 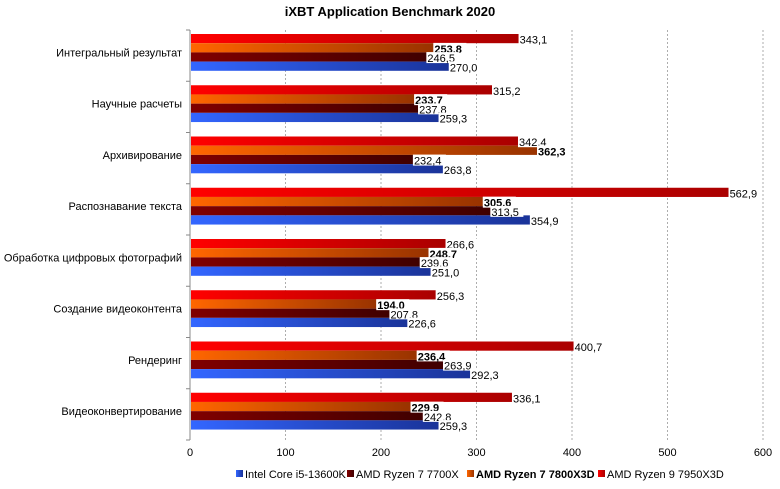 I want to click on value-label: 246,5, so click(x=441, y=59).